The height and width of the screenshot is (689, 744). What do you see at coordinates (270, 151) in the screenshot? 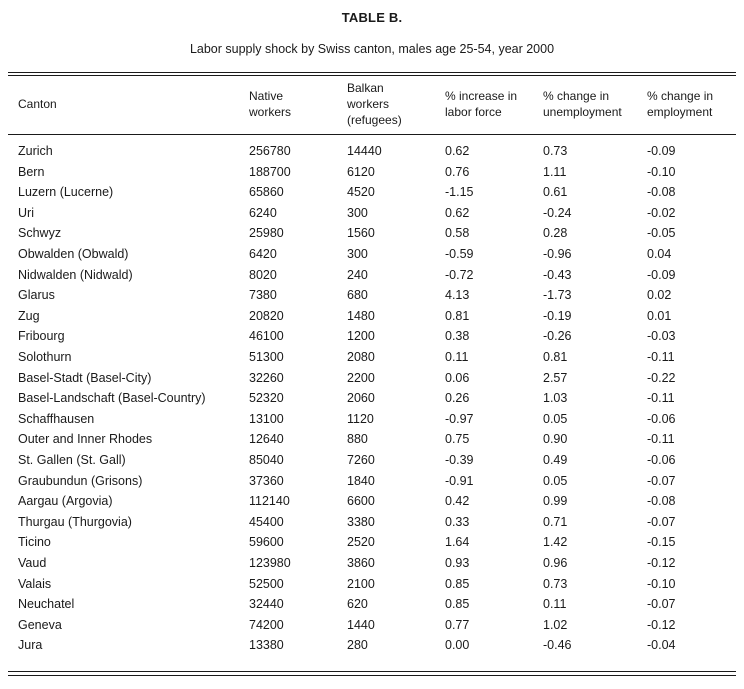
I see `native-workers-cell: 256780` at bounding box center [270, 151].